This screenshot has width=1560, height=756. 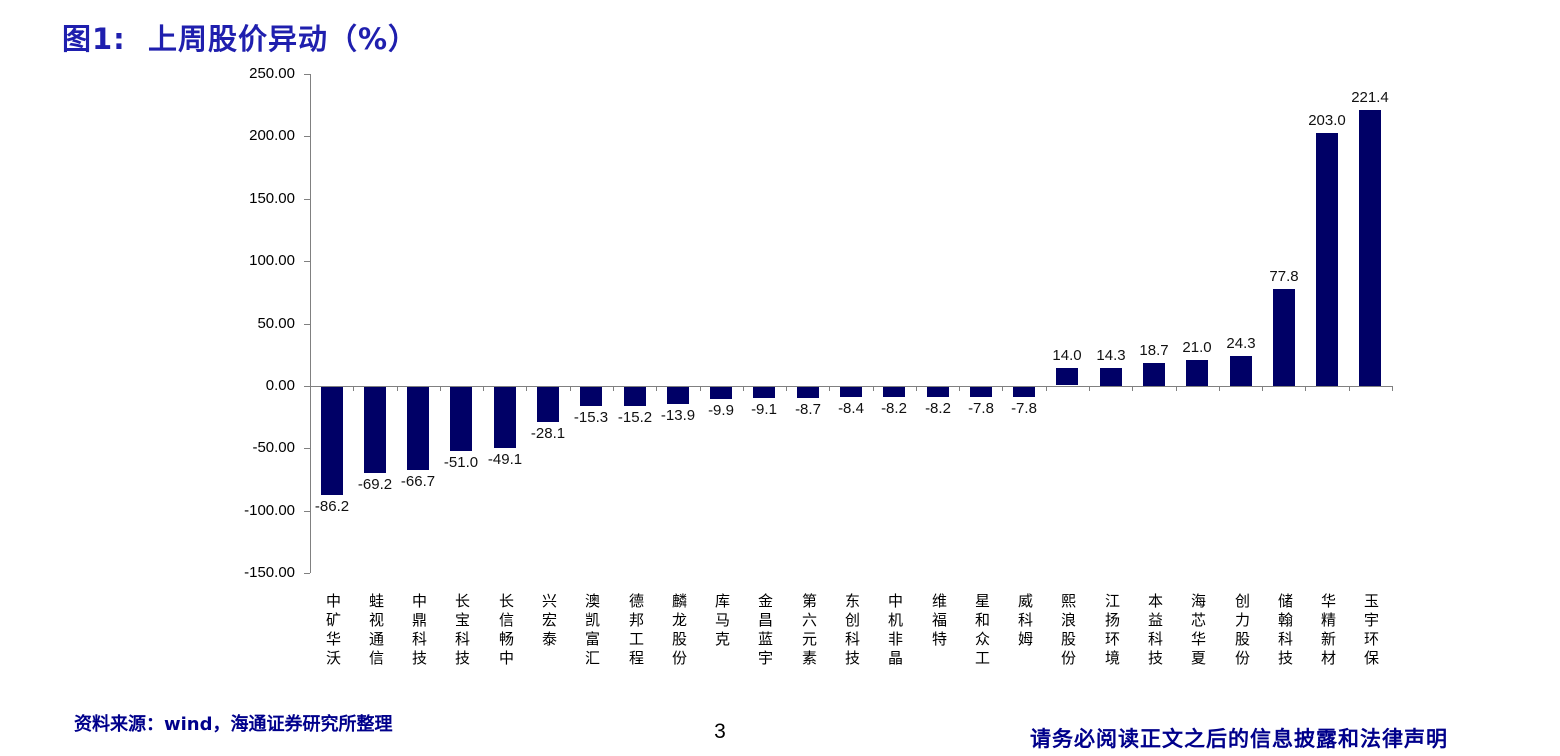 I want to click on bar-value-label: -49.1, so click(x=505, y=459).